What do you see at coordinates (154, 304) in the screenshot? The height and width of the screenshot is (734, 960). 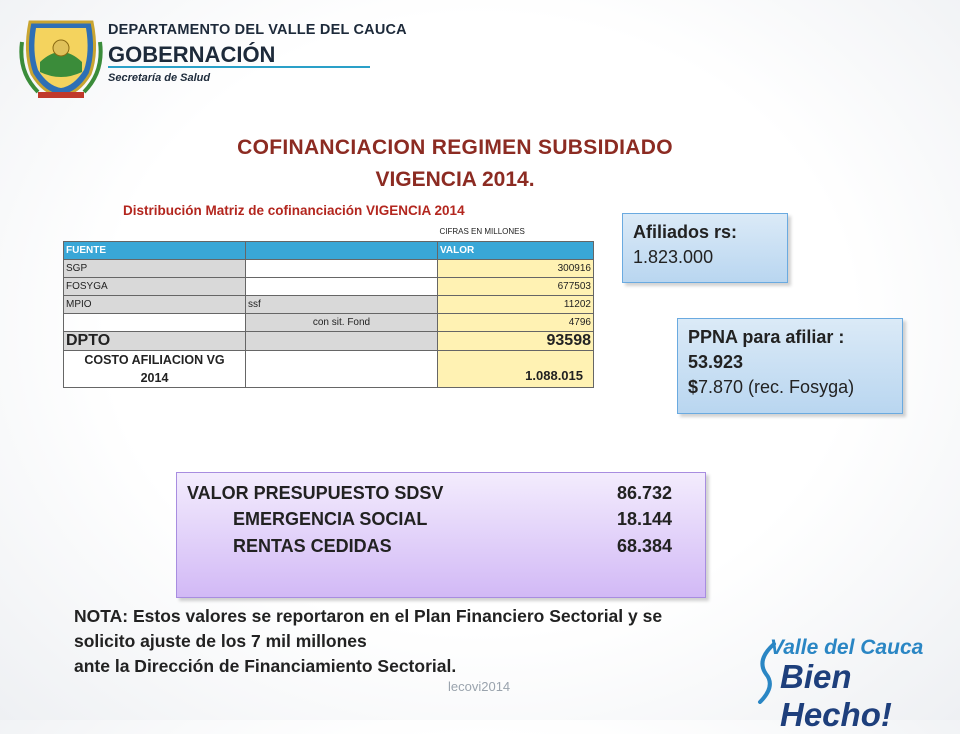 I see `row-fuente: MPIO` at bounding box center [154, 304].